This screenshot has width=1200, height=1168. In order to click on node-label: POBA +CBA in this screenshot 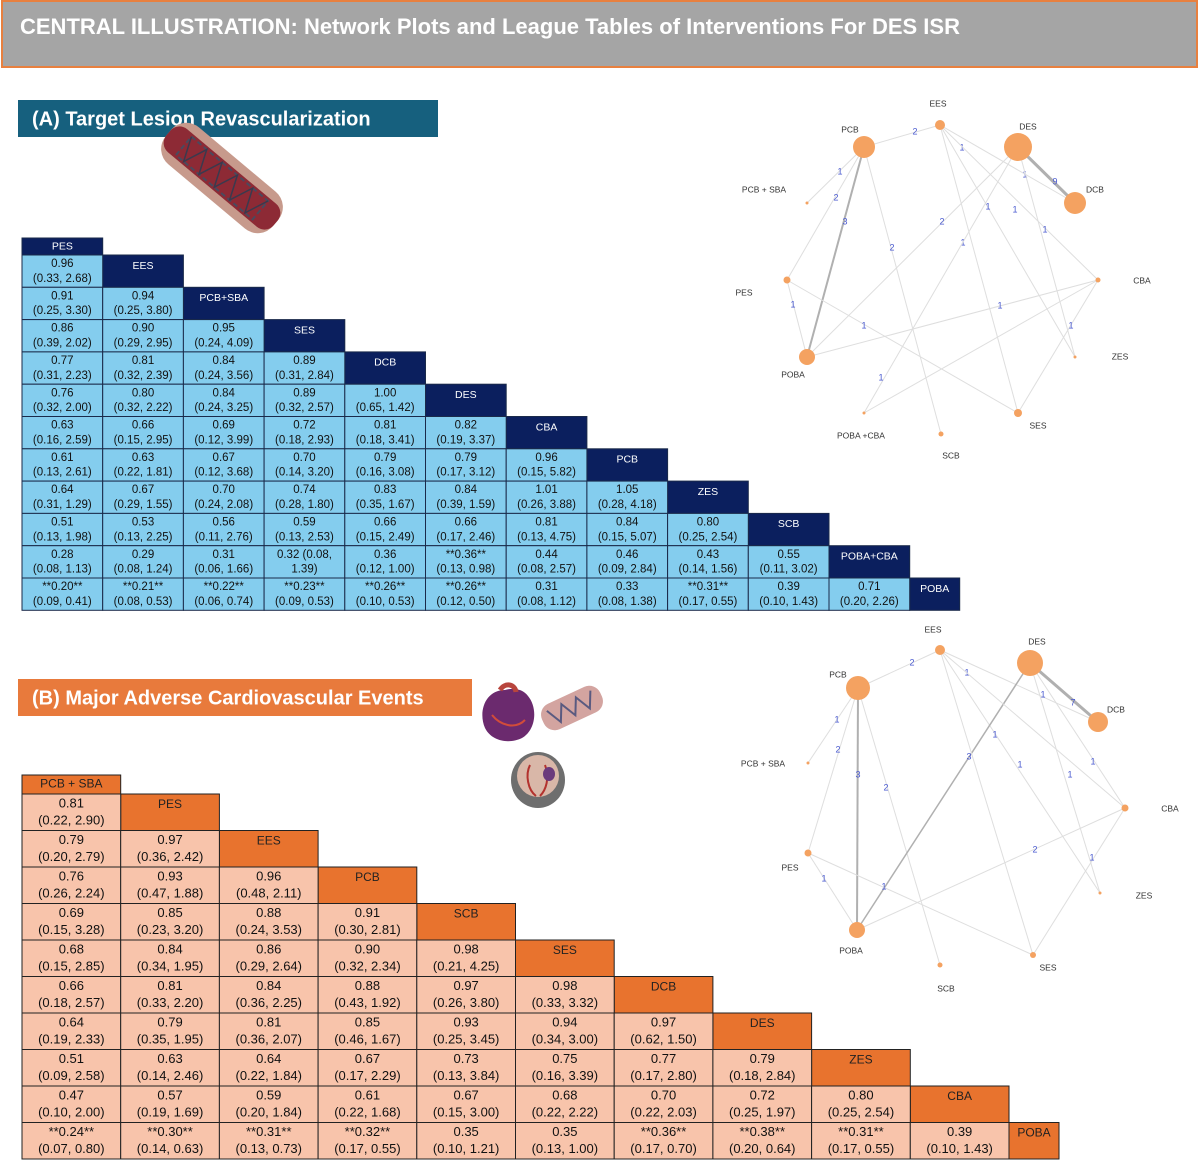, I will do `click(861, 435)`.